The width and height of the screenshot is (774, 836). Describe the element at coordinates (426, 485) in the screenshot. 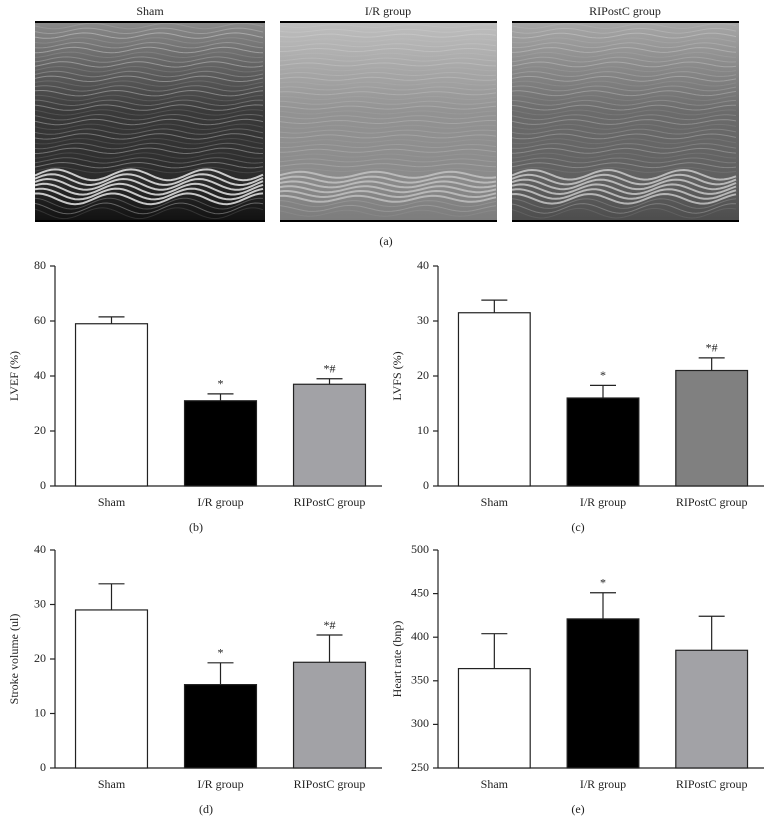

I see `y-tick-label: 0` at that location.